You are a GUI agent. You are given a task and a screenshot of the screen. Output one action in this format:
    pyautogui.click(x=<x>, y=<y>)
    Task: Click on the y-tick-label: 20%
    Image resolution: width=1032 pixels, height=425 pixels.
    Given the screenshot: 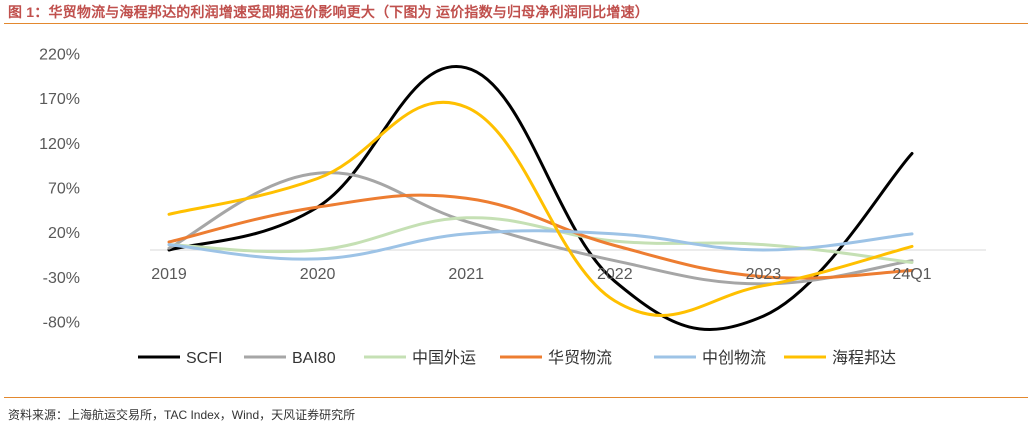 What is the action you would take?
    pyautogui.click(x=64, y=233)
    